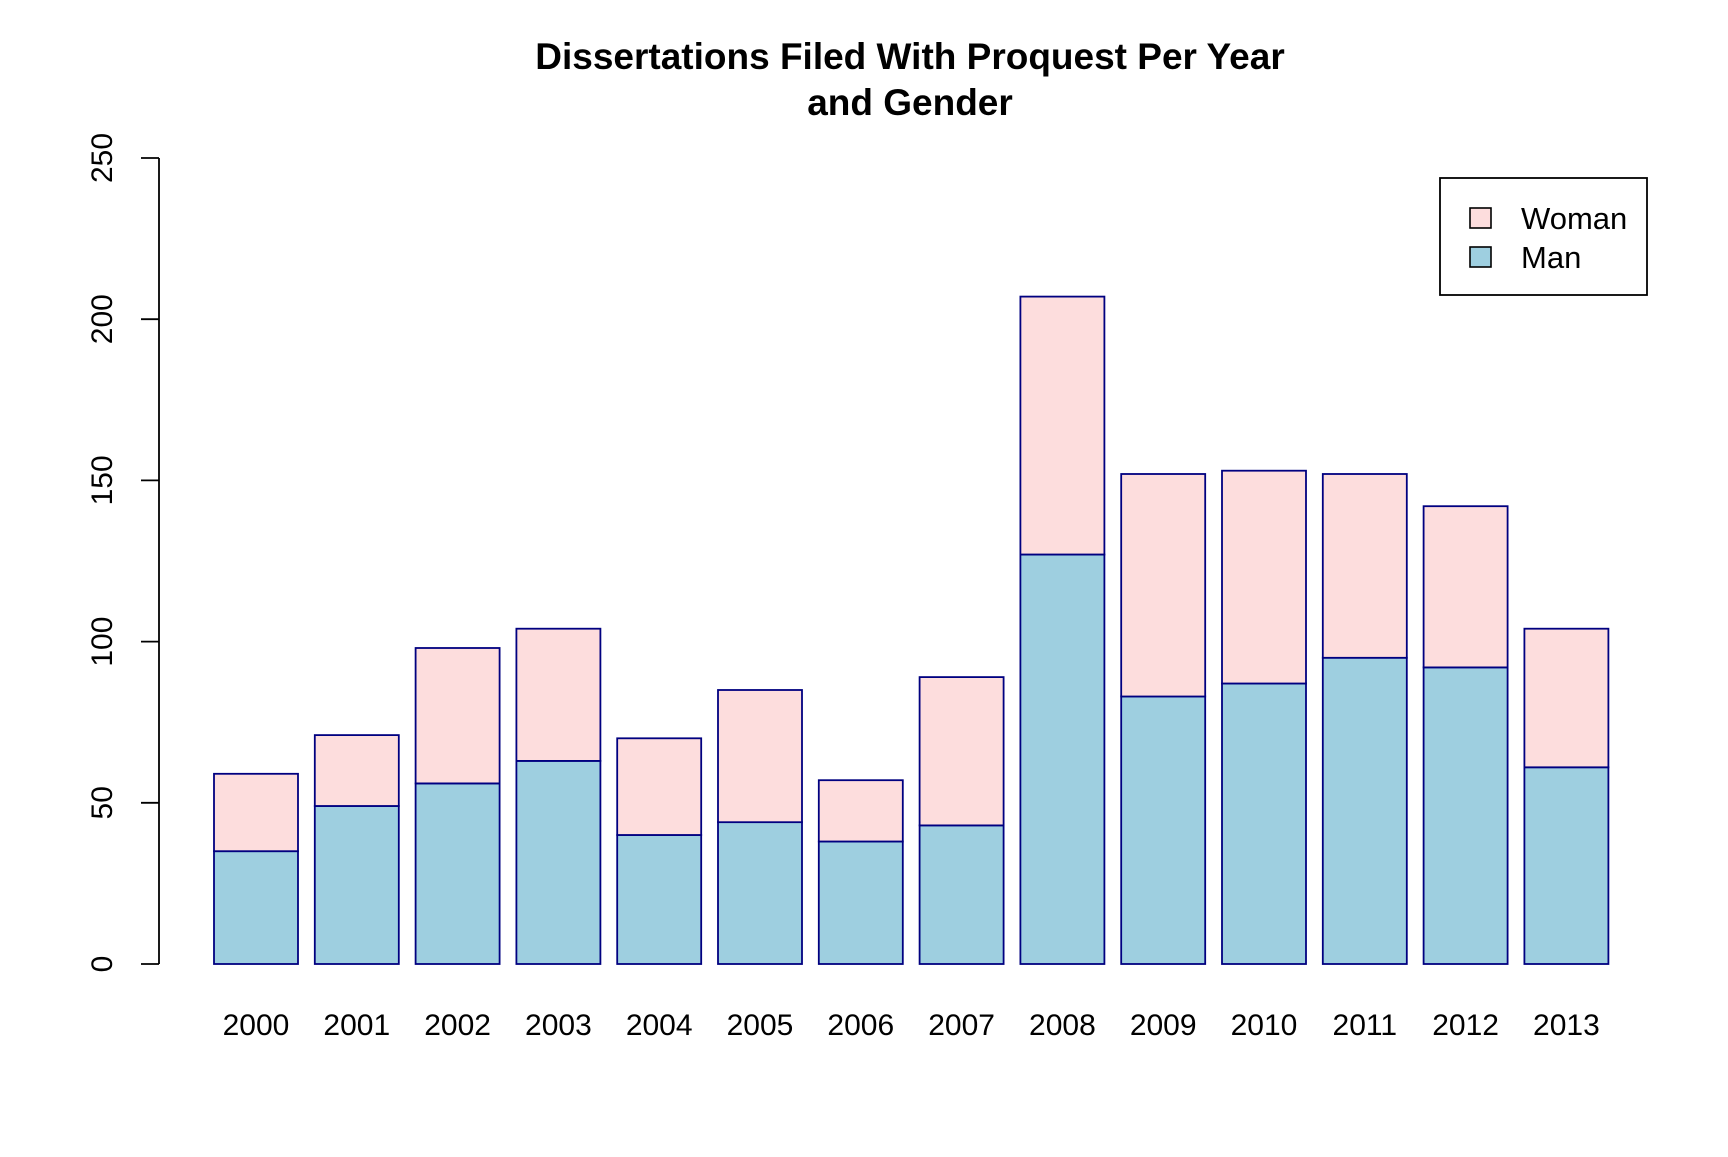 Image resolution: width=1728 pixels, height=1157 pixels. What do you see at coordinates (1566, 698) in the screenshot?
I see `bar-woman-2013` at bounding box center [1566, 698].